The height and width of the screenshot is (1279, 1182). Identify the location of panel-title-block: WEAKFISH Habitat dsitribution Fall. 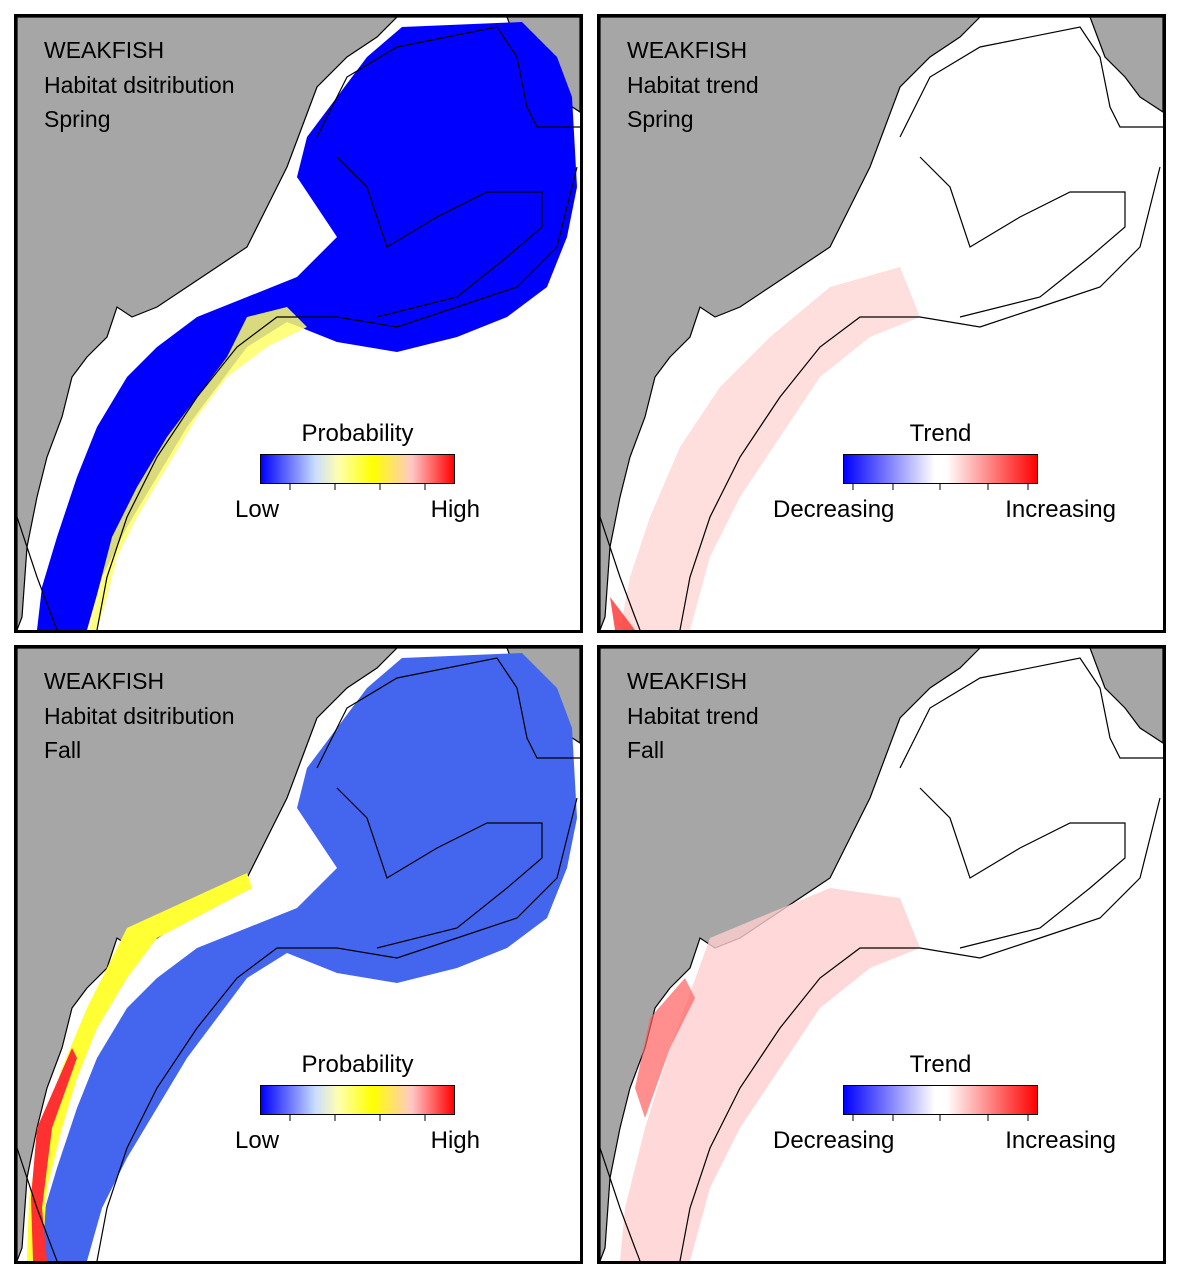
(139, 716).